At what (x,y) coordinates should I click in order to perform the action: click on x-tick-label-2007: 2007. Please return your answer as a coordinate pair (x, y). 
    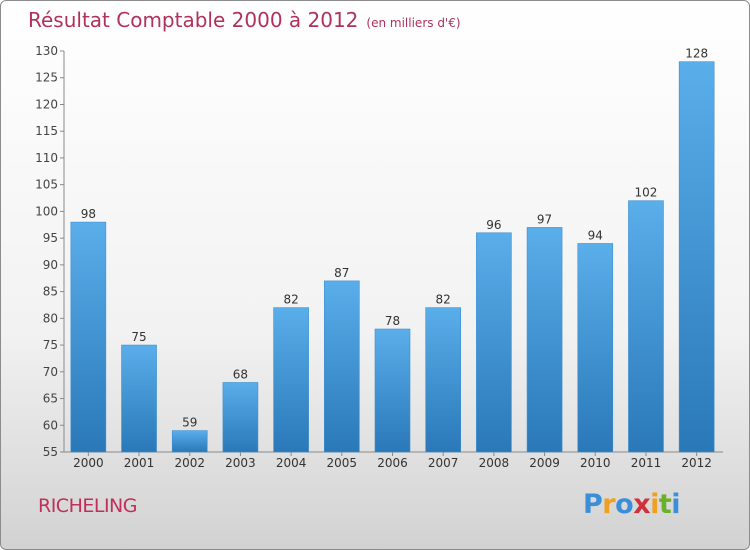
    Looking at the image, I should click on (443, 463).